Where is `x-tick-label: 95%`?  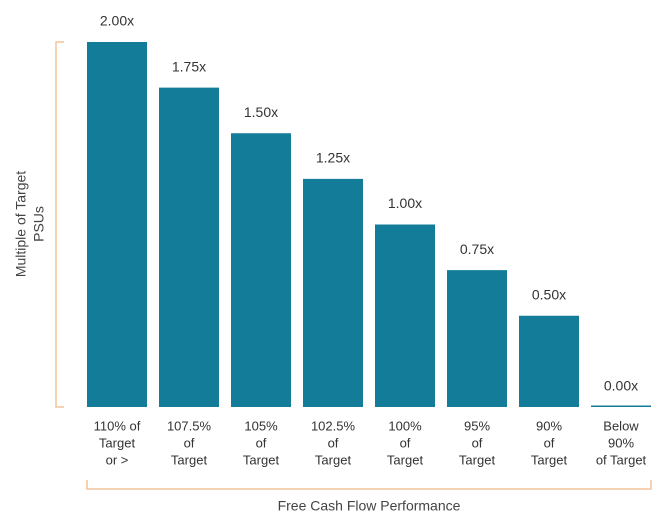 x-tick-label: 95% is located at coordinates (477, 425).